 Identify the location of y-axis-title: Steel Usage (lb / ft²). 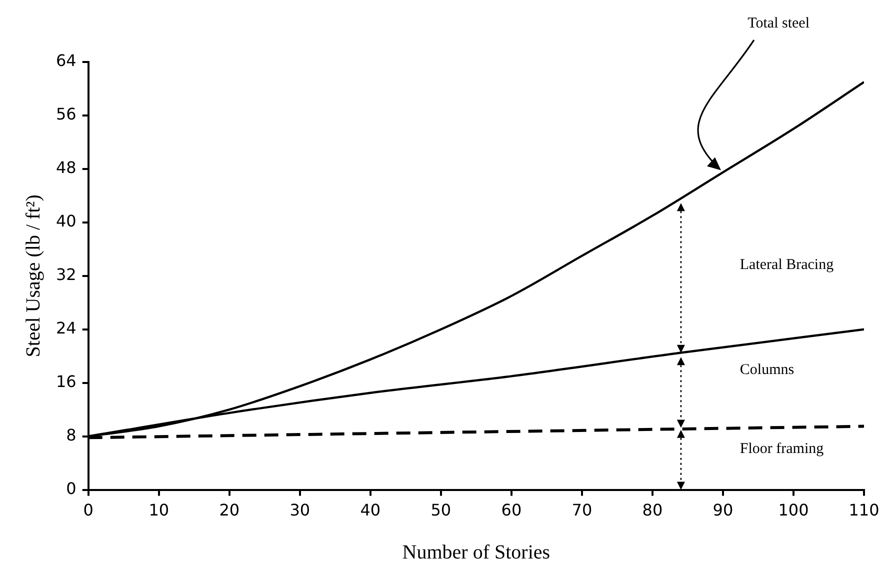
(33, 276).